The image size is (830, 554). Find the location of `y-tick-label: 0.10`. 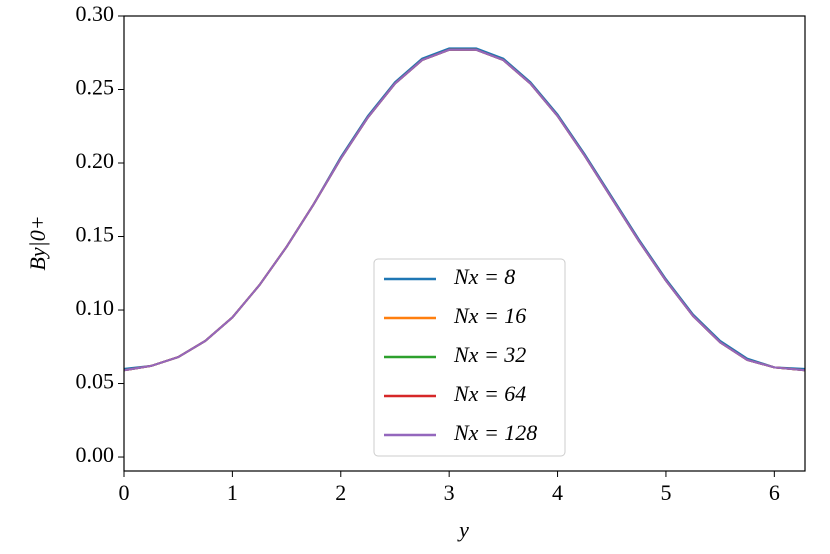

y-tick-label: 0.10 is located at coordinates (95, 307).